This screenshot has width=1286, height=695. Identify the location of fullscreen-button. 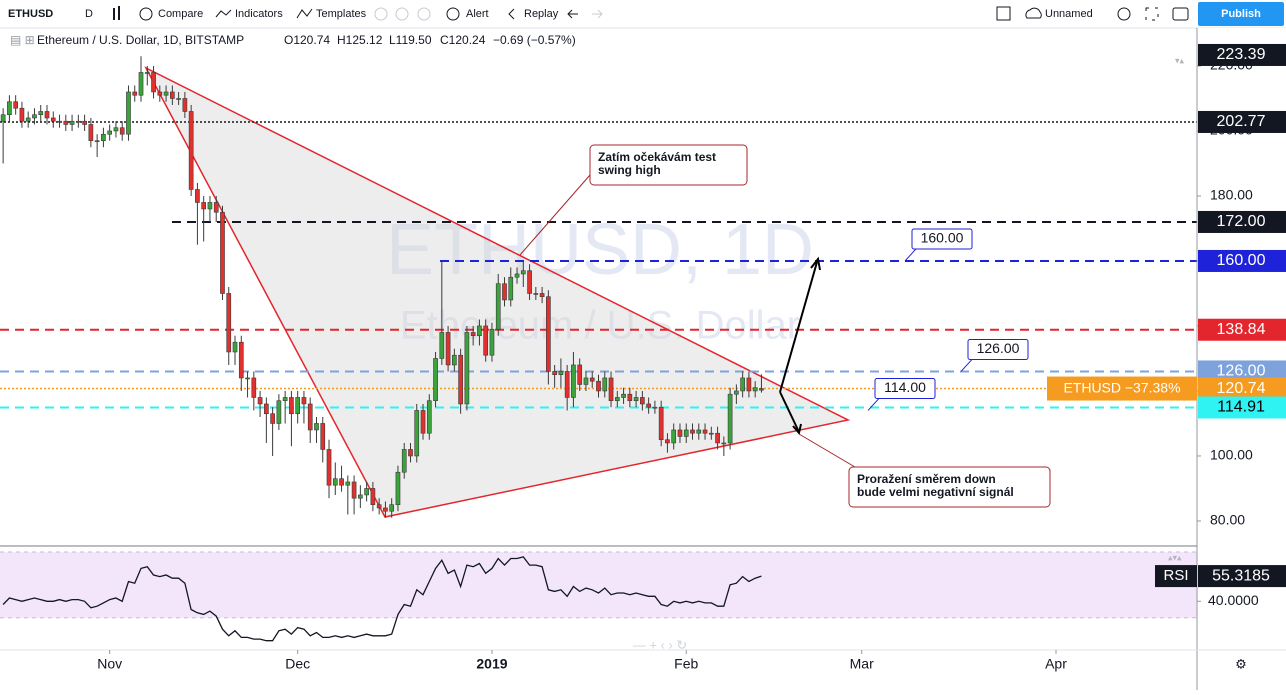
(1152, 14).